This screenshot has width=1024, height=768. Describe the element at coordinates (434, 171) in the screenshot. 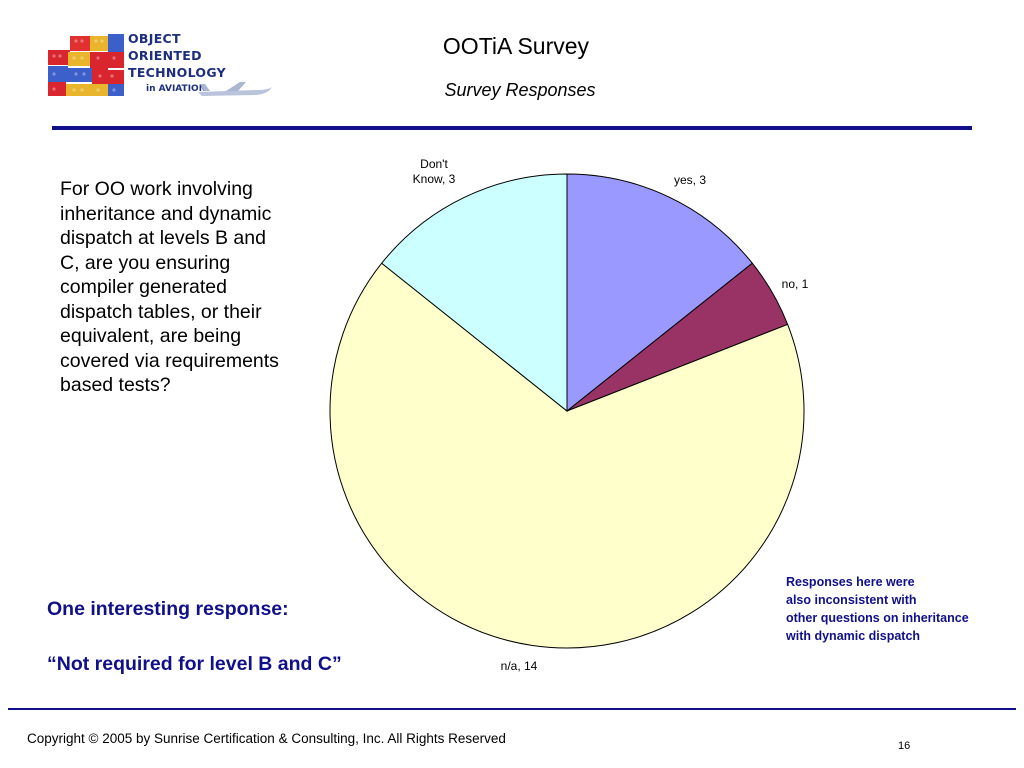

I see `slice-label-dont-know: Don't Know, 3` at that location.